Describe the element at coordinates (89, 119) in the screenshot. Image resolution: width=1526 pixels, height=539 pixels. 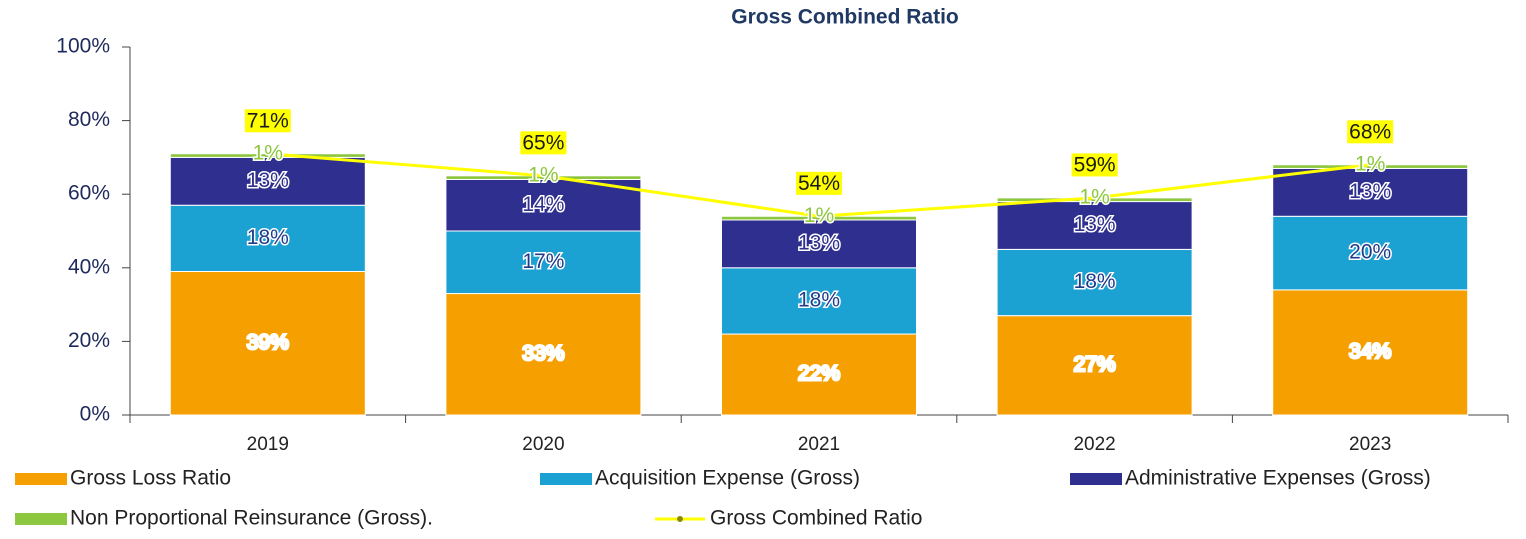
I see `y-tick-label: 80%` at that location.